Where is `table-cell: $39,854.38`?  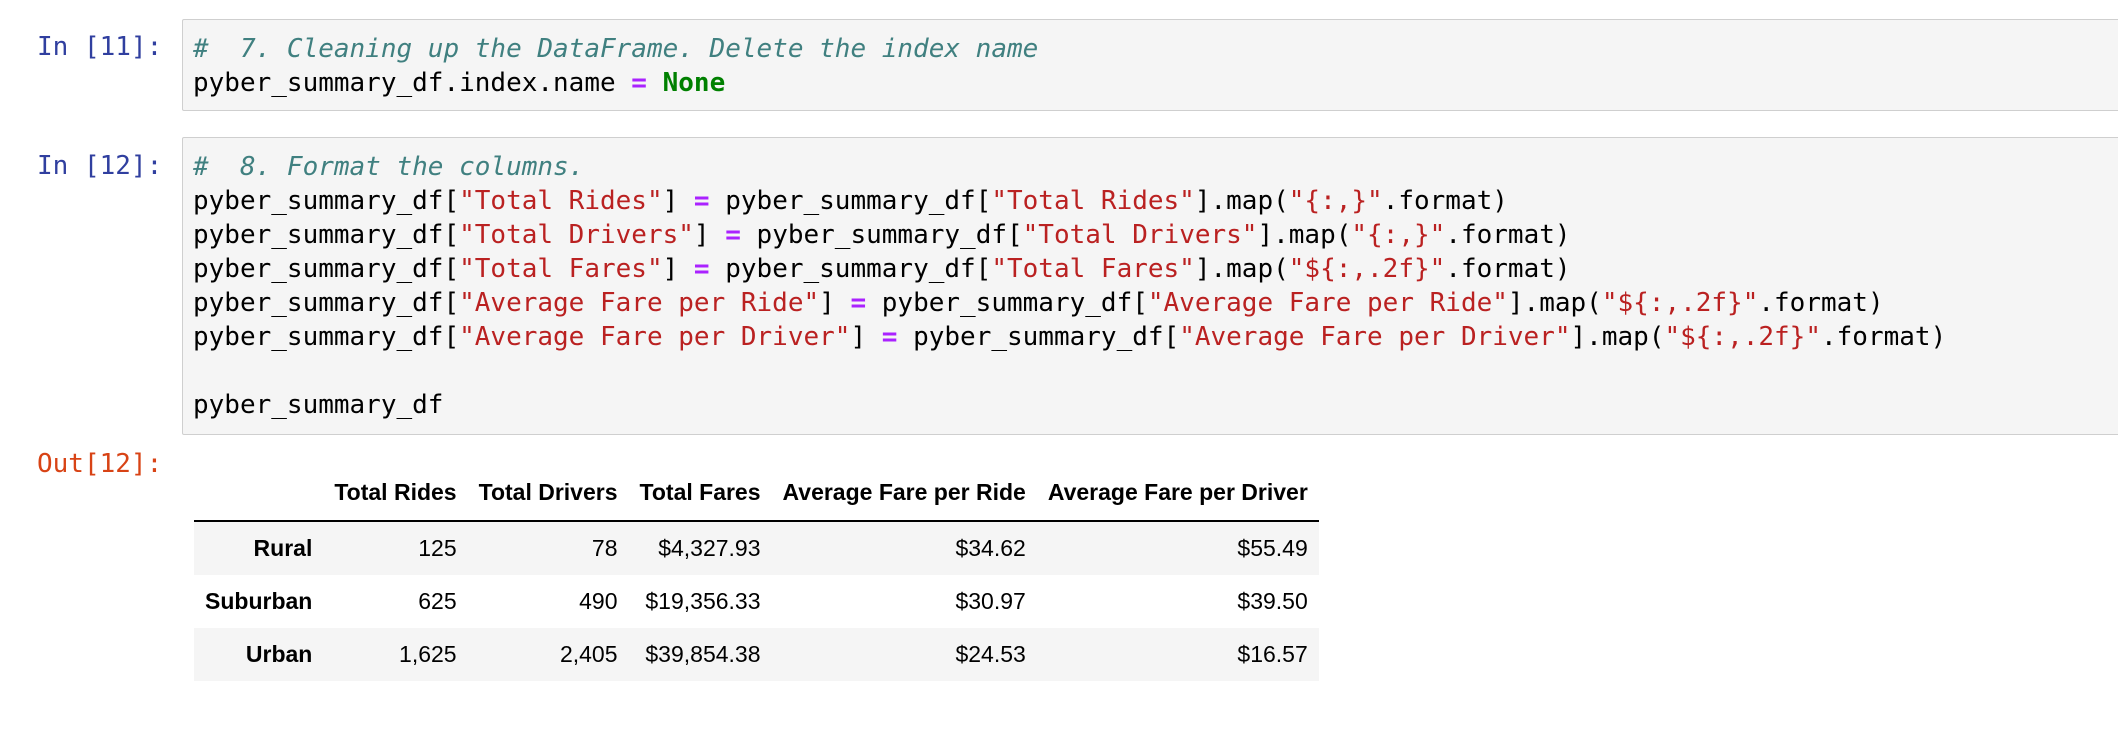
table-cell: $39,854.38 is located at coordinates (703, 654).